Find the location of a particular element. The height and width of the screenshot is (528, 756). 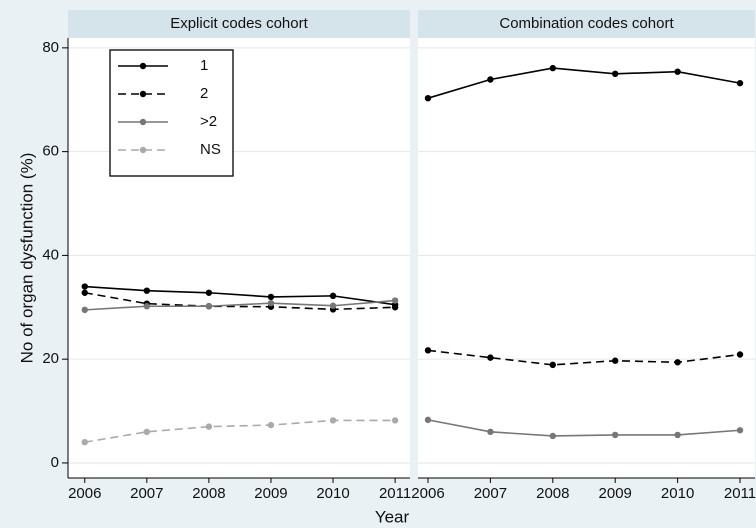

legend-label: 1 is located at coordinates (204, 65).